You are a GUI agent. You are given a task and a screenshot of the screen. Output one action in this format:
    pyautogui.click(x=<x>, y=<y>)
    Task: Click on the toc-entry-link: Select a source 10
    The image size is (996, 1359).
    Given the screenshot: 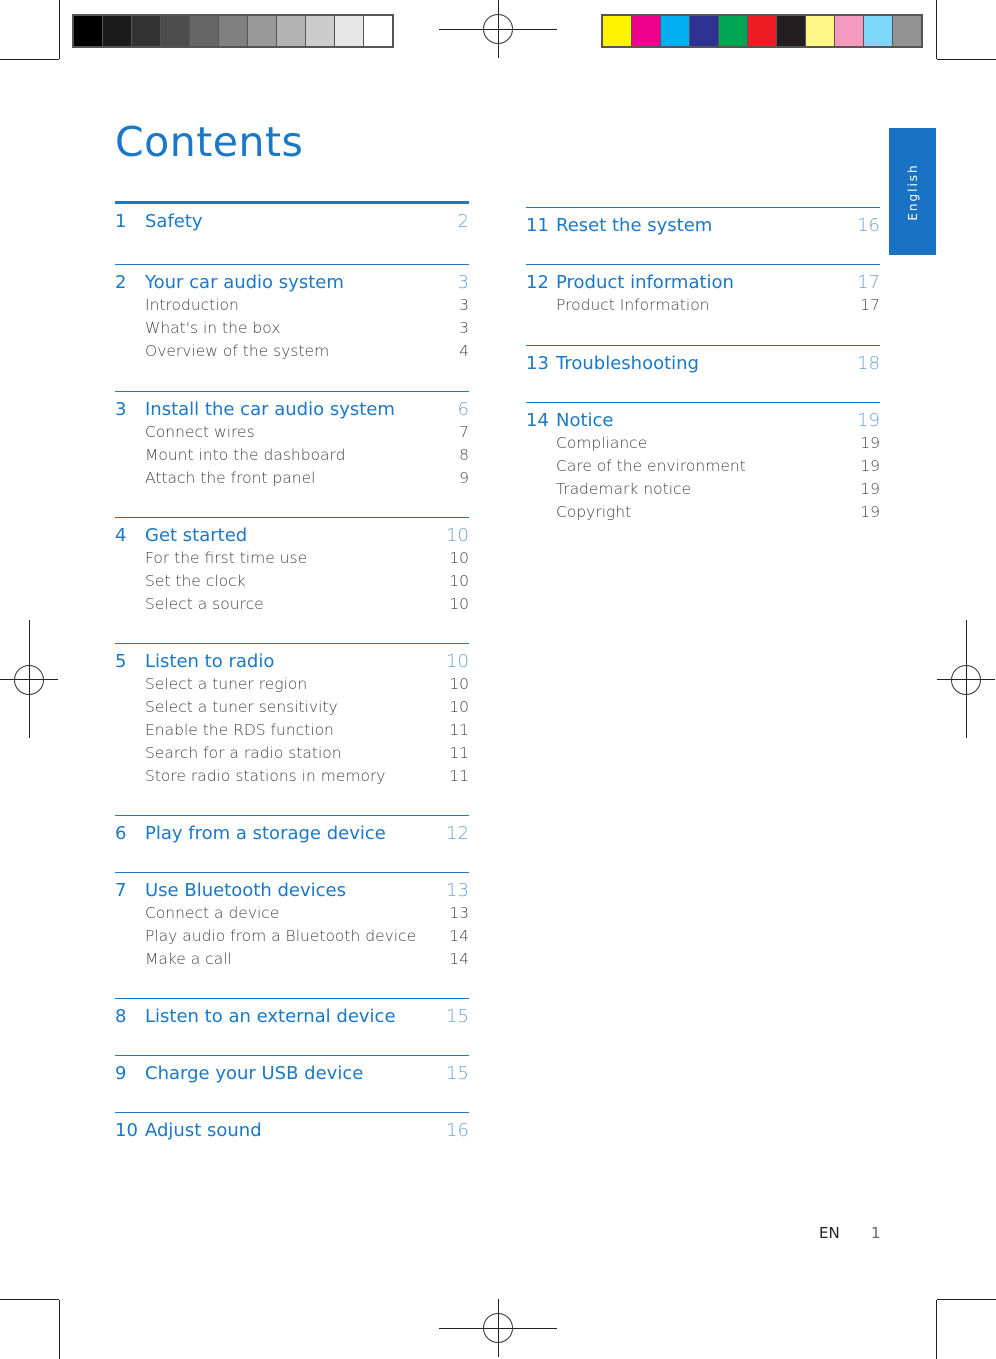 What is the action you would take?
    pyautogui.click(x=292, y=604)
    